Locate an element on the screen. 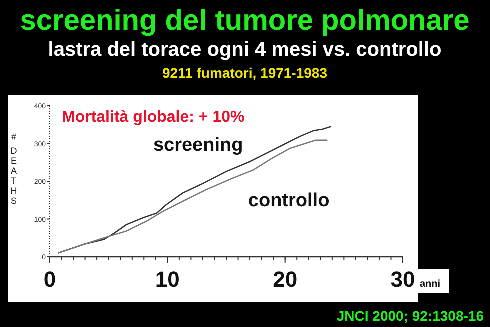 This screenshot has width=490, height=327. x-axis-title: anni is located at coordinates (430, 284).